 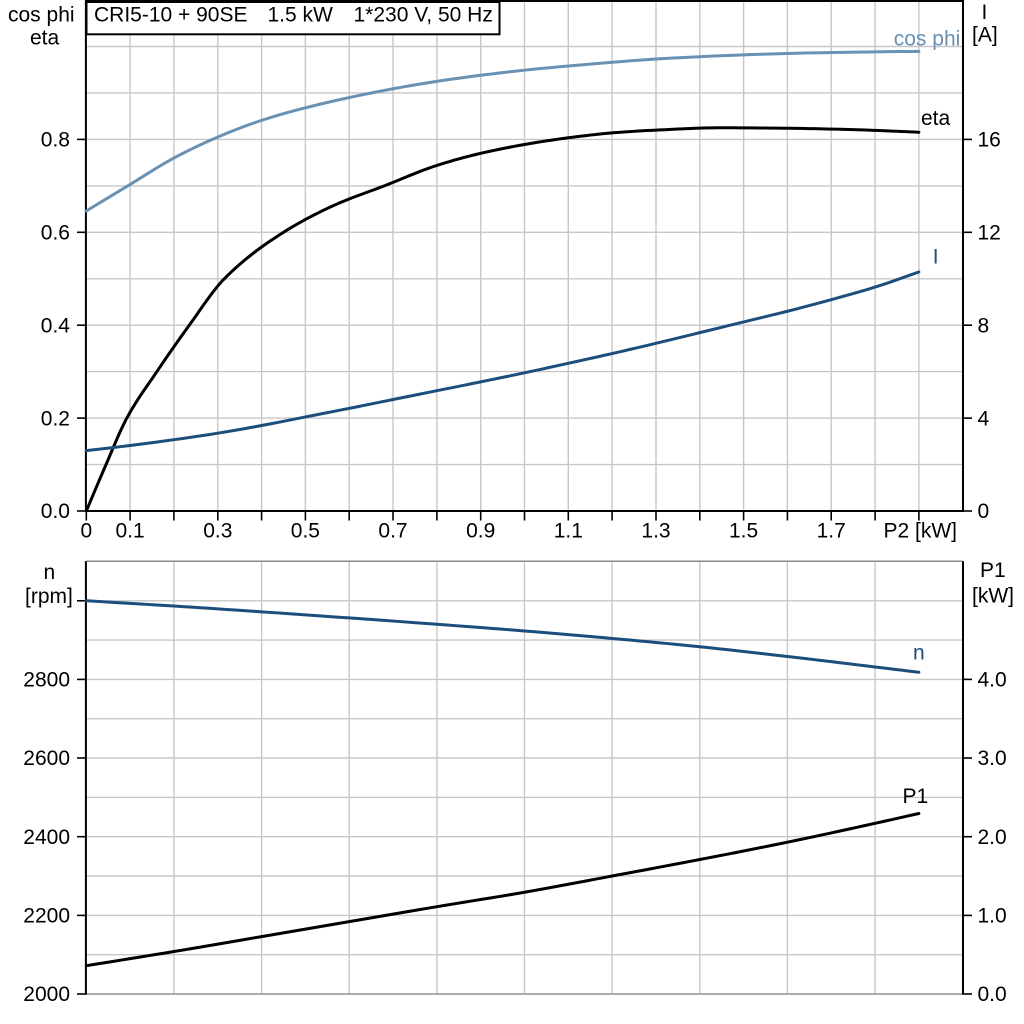 What do you see at coordinates (992, 916) in the screenshot?
I see `svg-text: 1.0` at bounding box center [992, 916].